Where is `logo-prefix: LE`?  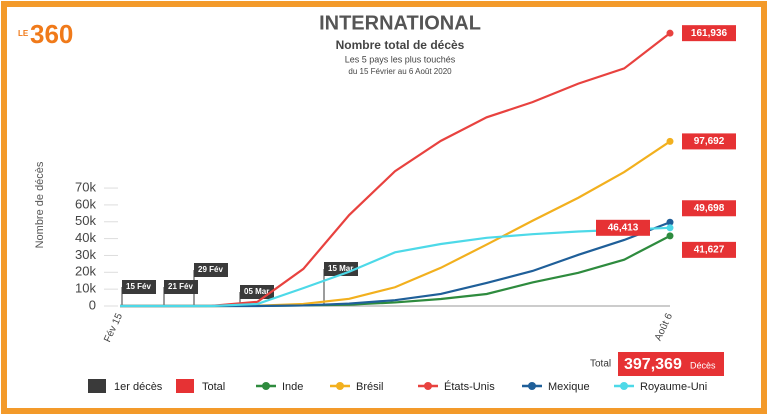 logo-prefix: LE is located at coordinates (23, 33).